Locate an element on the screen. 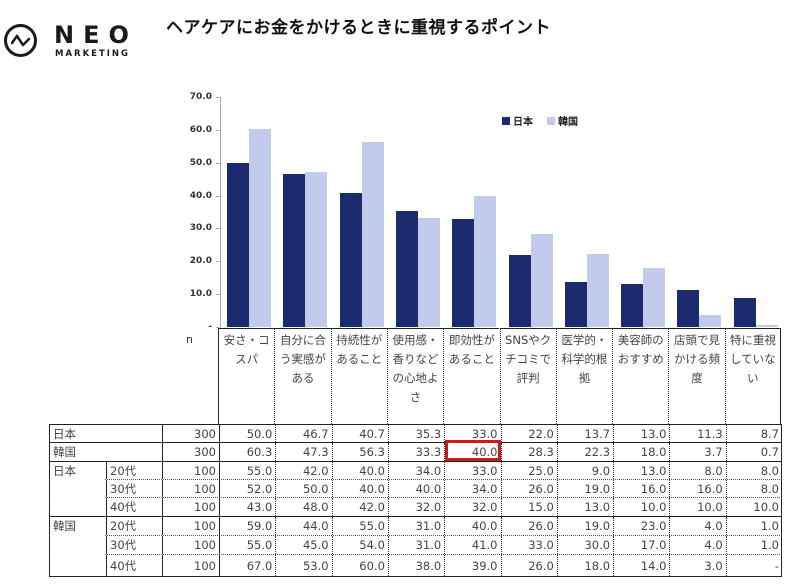  y-axis is located at coordinates (220, 212).